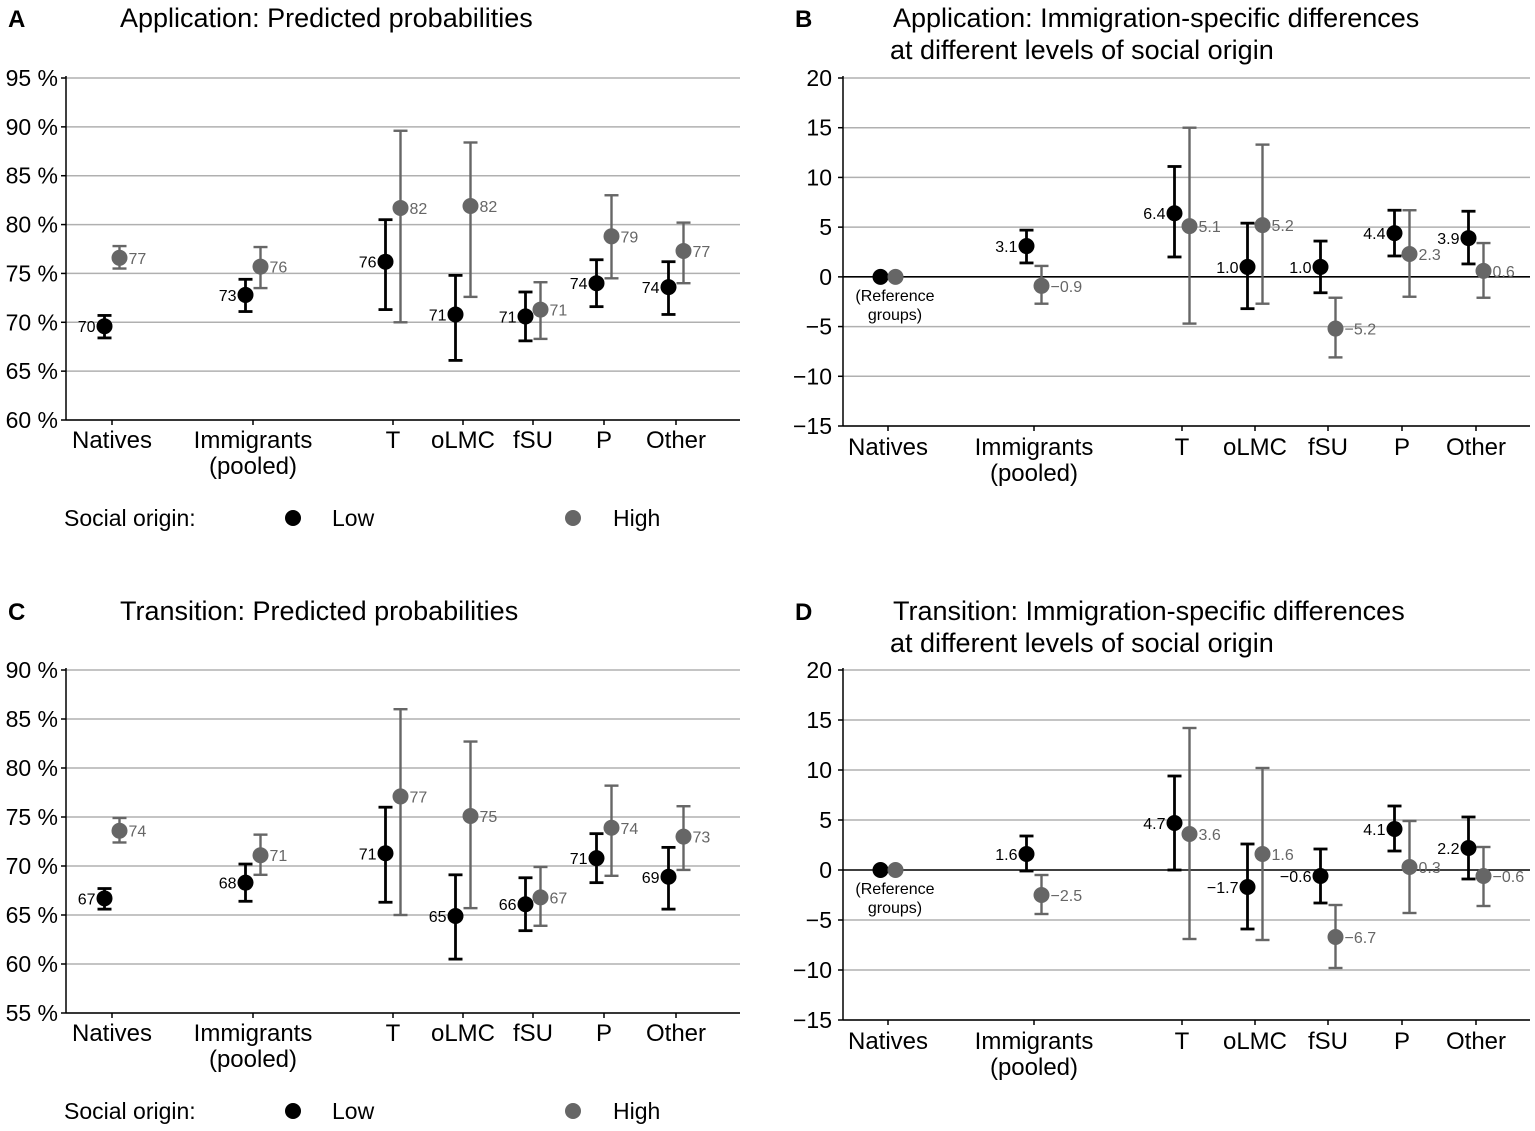  What do you see at coordinates (1223, 888) in the screenshot?
I see `data-label-low: −1.7` at bounding box center [1223, 888].